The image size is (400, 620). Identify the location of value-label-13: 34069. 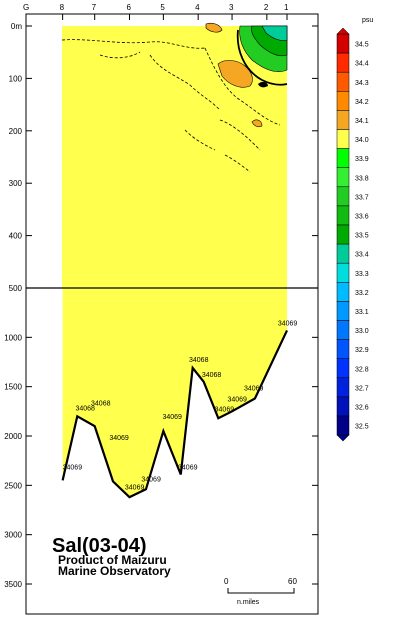
(288, 323).